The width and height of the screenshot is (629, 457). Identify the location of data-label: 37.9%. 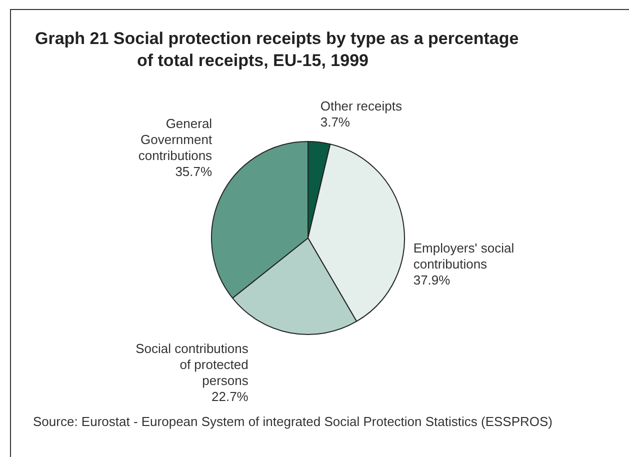
(432, 280).